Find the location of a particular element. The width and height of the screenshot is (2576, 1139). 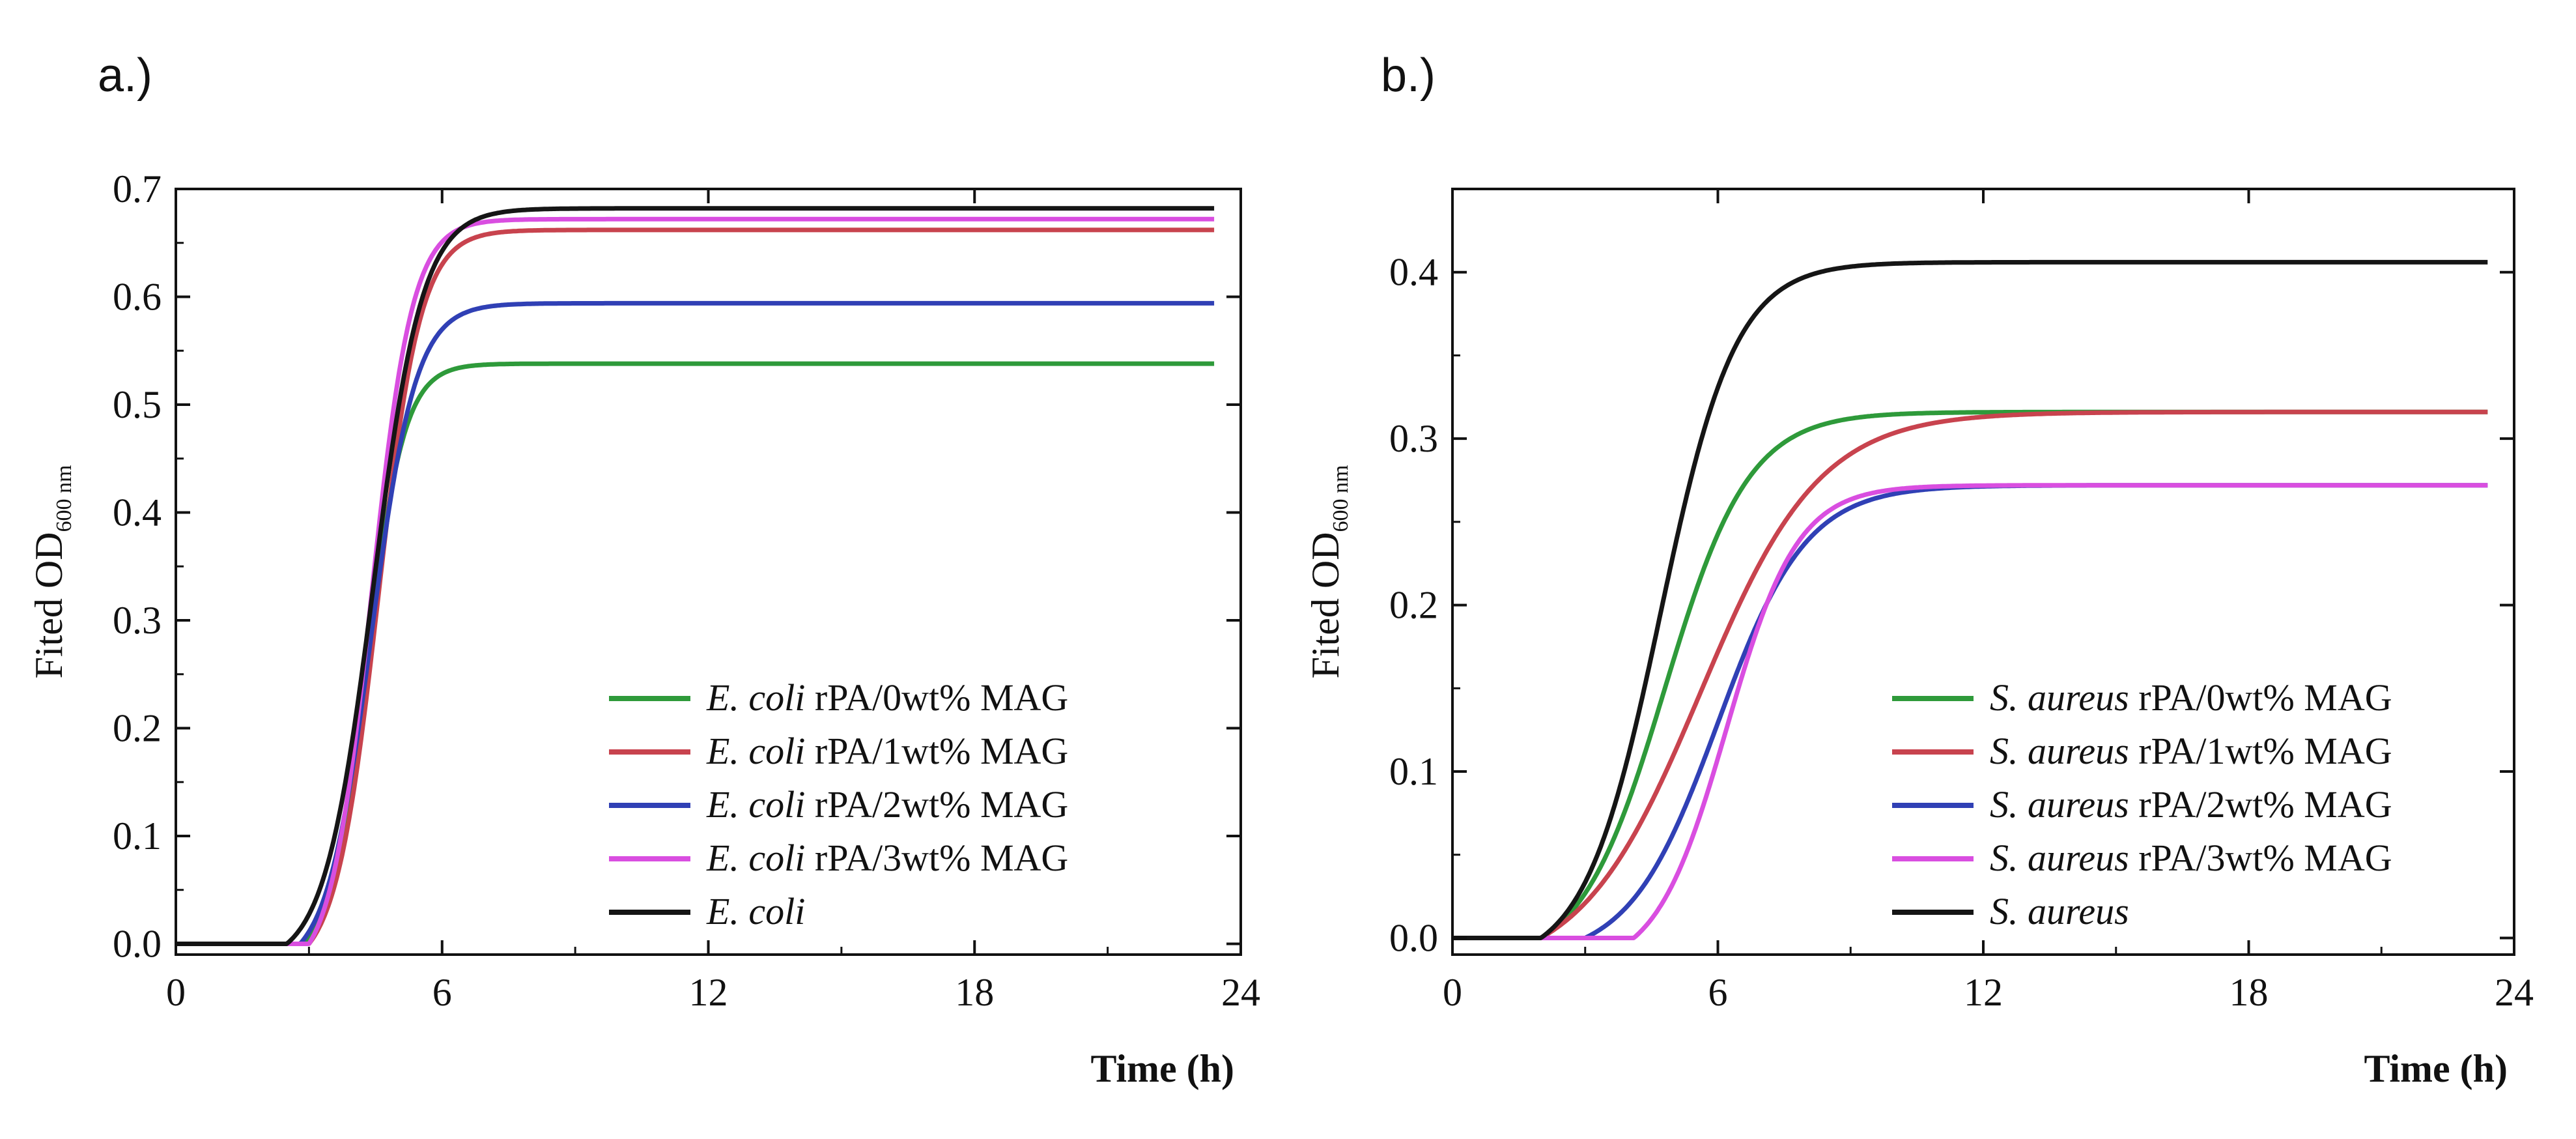

legend-label-1: E. coli rPA/0wt% MAG is located at coordinates (887, 697).